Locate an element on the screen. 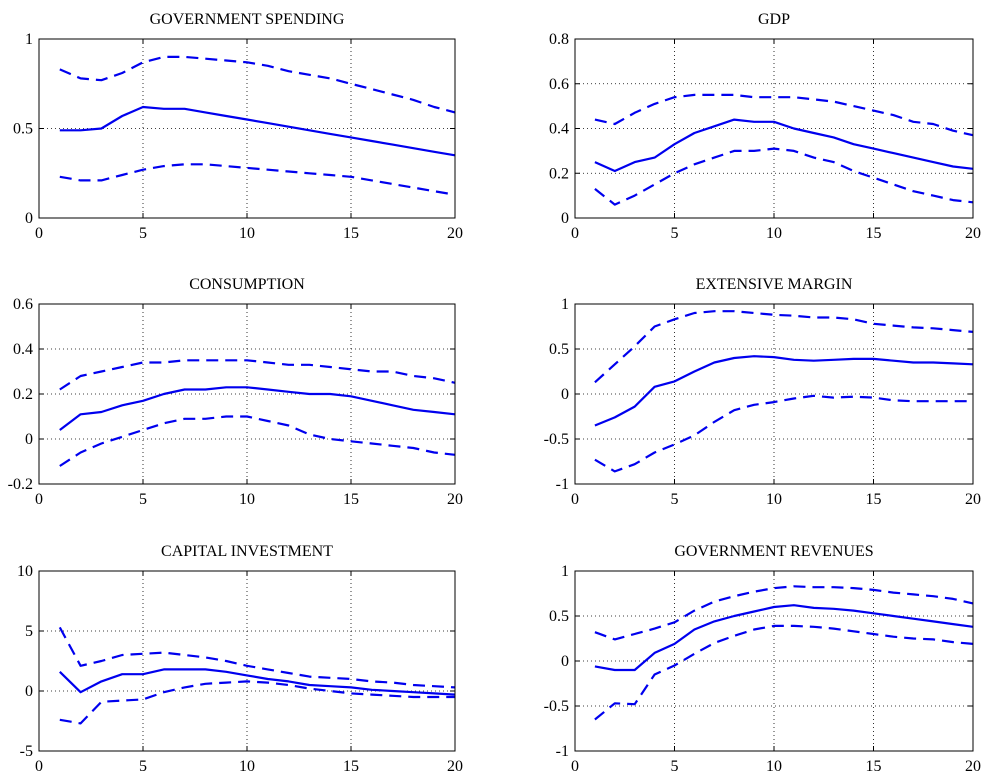 The height and width of the screenshot is (784, 990). y-tick-label: 0.8 is located at coordinates (559, 39).